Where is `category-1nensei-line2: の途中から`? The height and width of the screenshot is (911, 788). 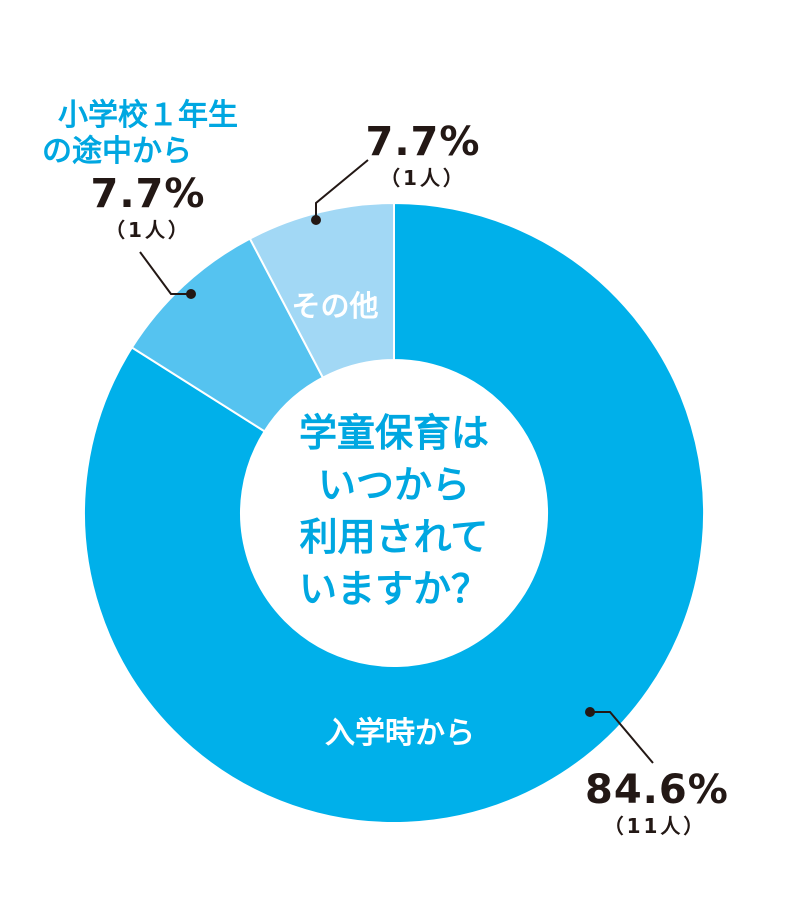
category-1nensei-line2: の途中から is located at coordinates (117, 151).